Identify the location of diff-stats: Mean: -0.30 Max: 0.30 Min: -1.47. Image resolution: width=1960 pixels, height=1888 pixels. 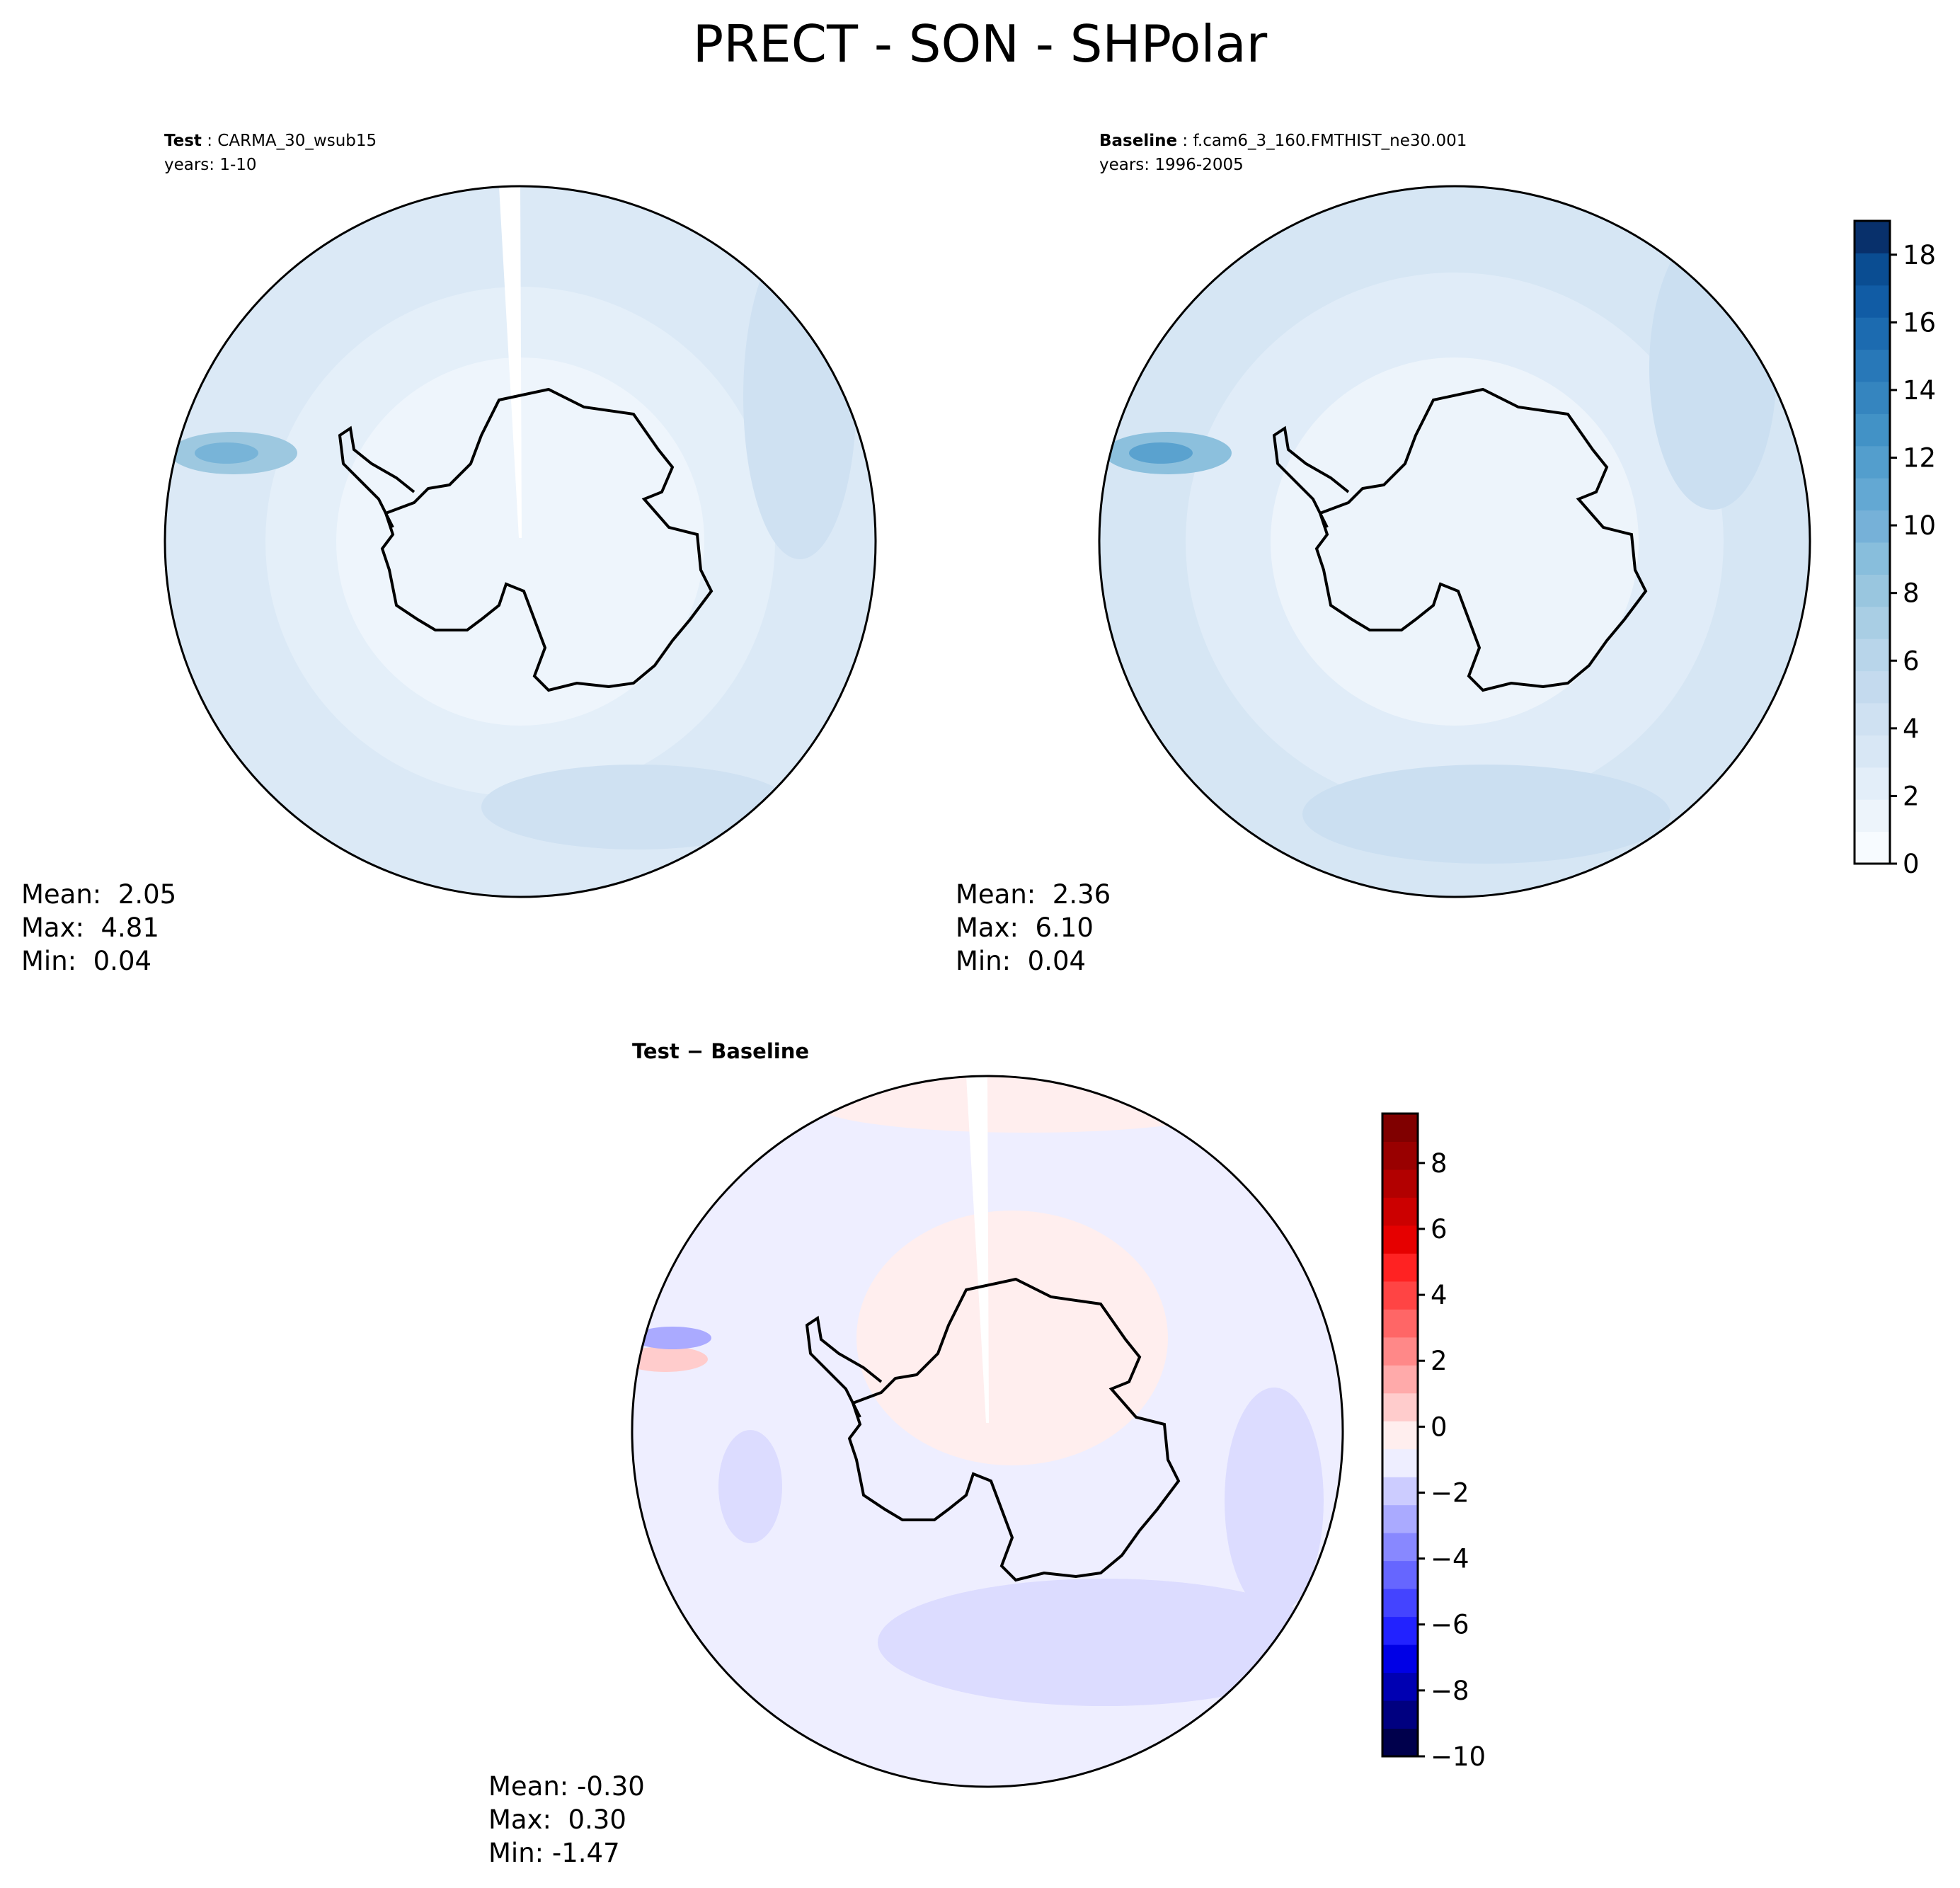
(566, 1820).